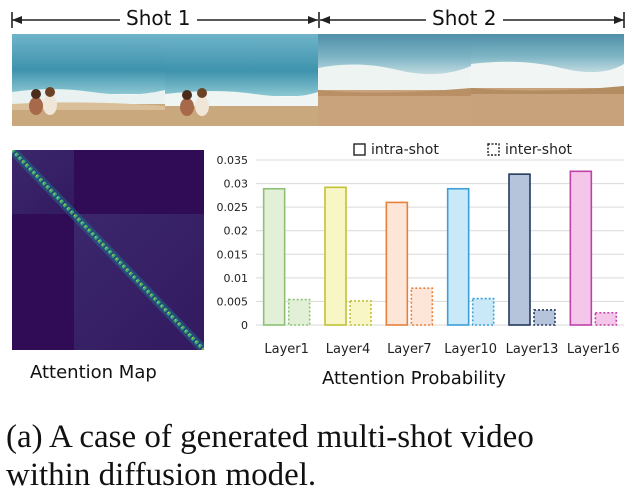 Image resolution: width=632 pixels, height=500 pixels. Describe the element at coordinates (360, 313) in the screenshot. I see `bar-inter-shot-layer4` at that location.